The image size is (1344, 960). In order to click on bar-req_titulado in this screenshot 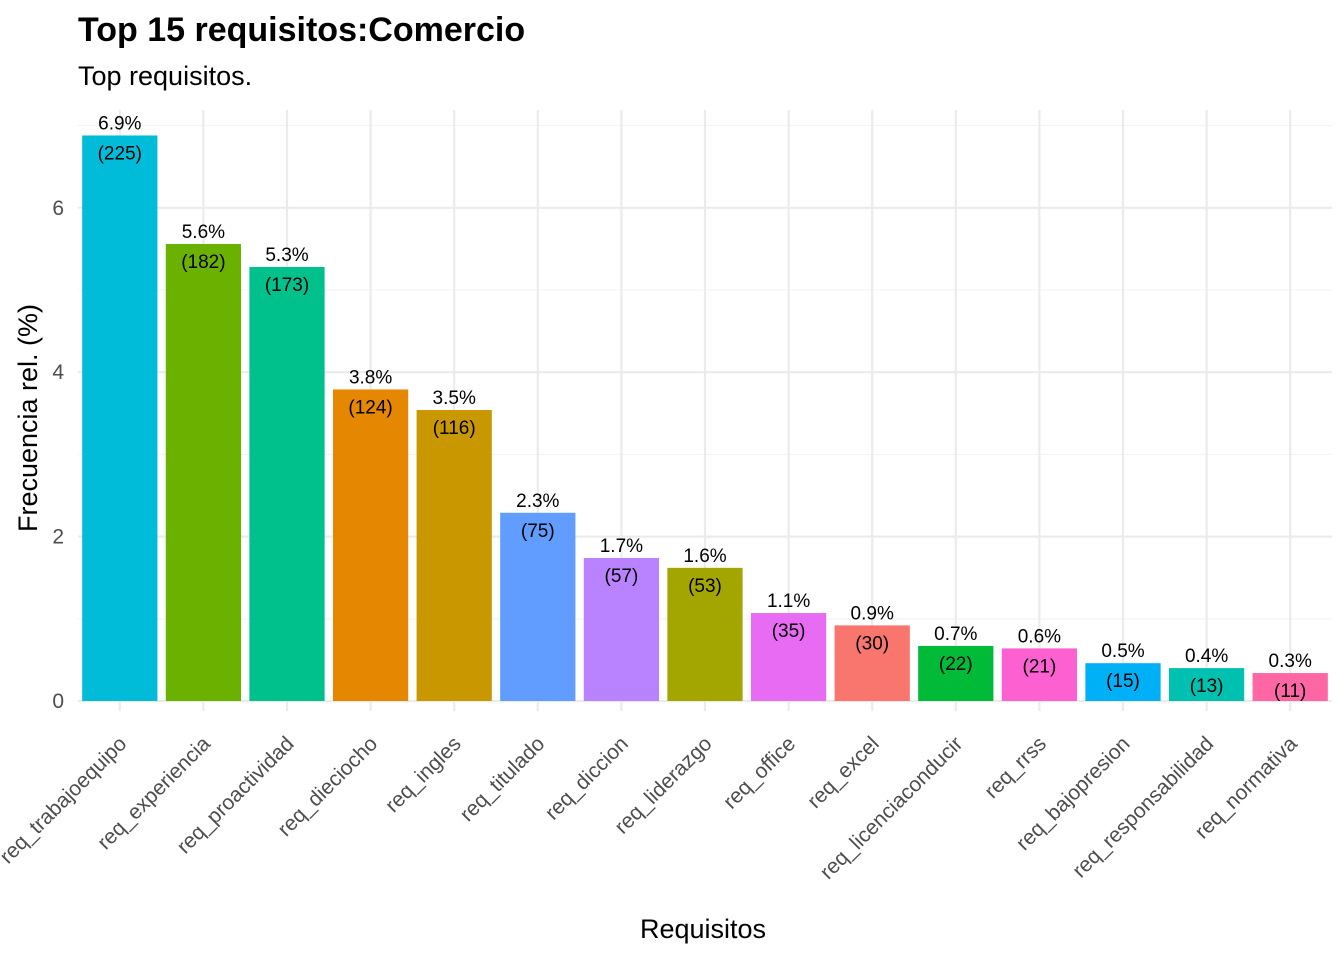, I will do `click(538, 606)`.